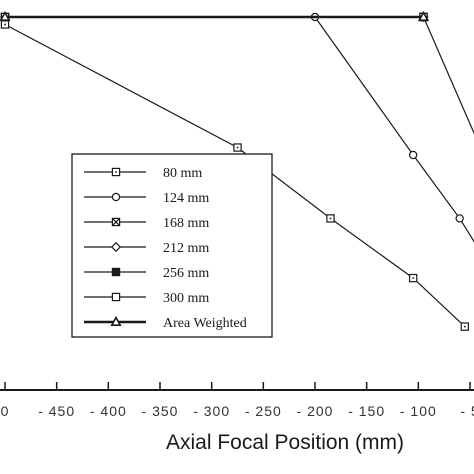  What do you see at coordinates (182, 173) in the screenshot?
I see `legend-label: 80 mm` at bounding box center [182, 173].